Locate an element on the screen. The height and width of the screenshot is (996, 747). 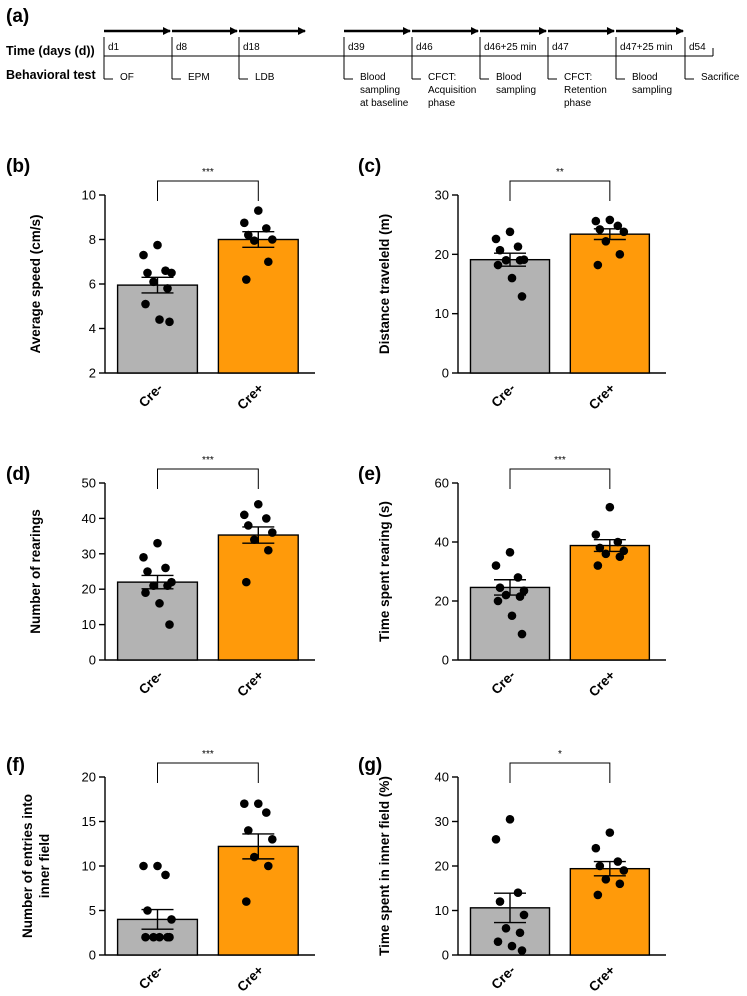
event-day-label: d18 is located at coordinates (251, 47).